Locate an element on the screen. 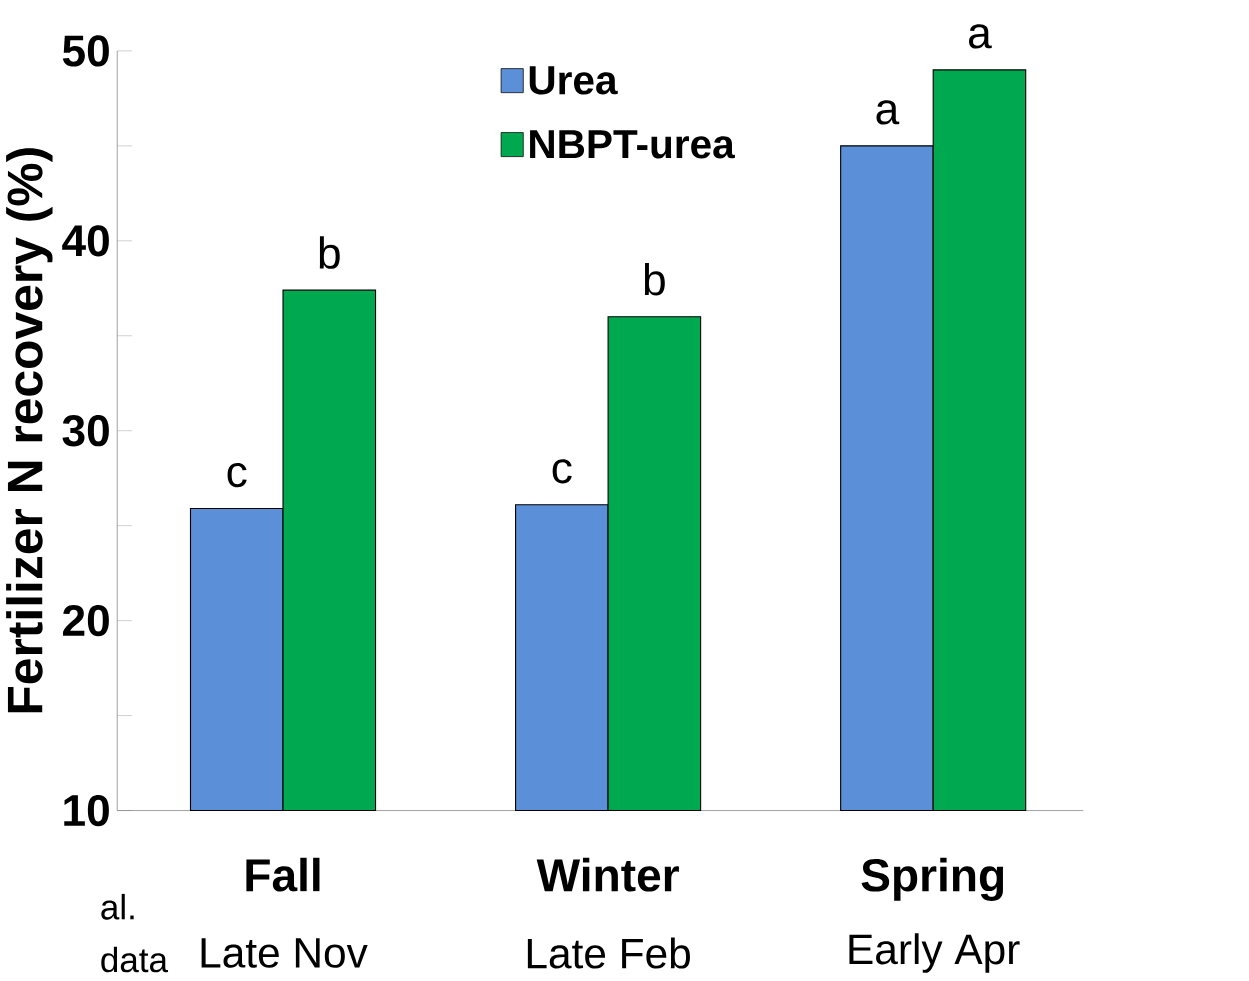 The image size is (1249, 981). y-tick-label: 50 is located at coordinates (85, 51).